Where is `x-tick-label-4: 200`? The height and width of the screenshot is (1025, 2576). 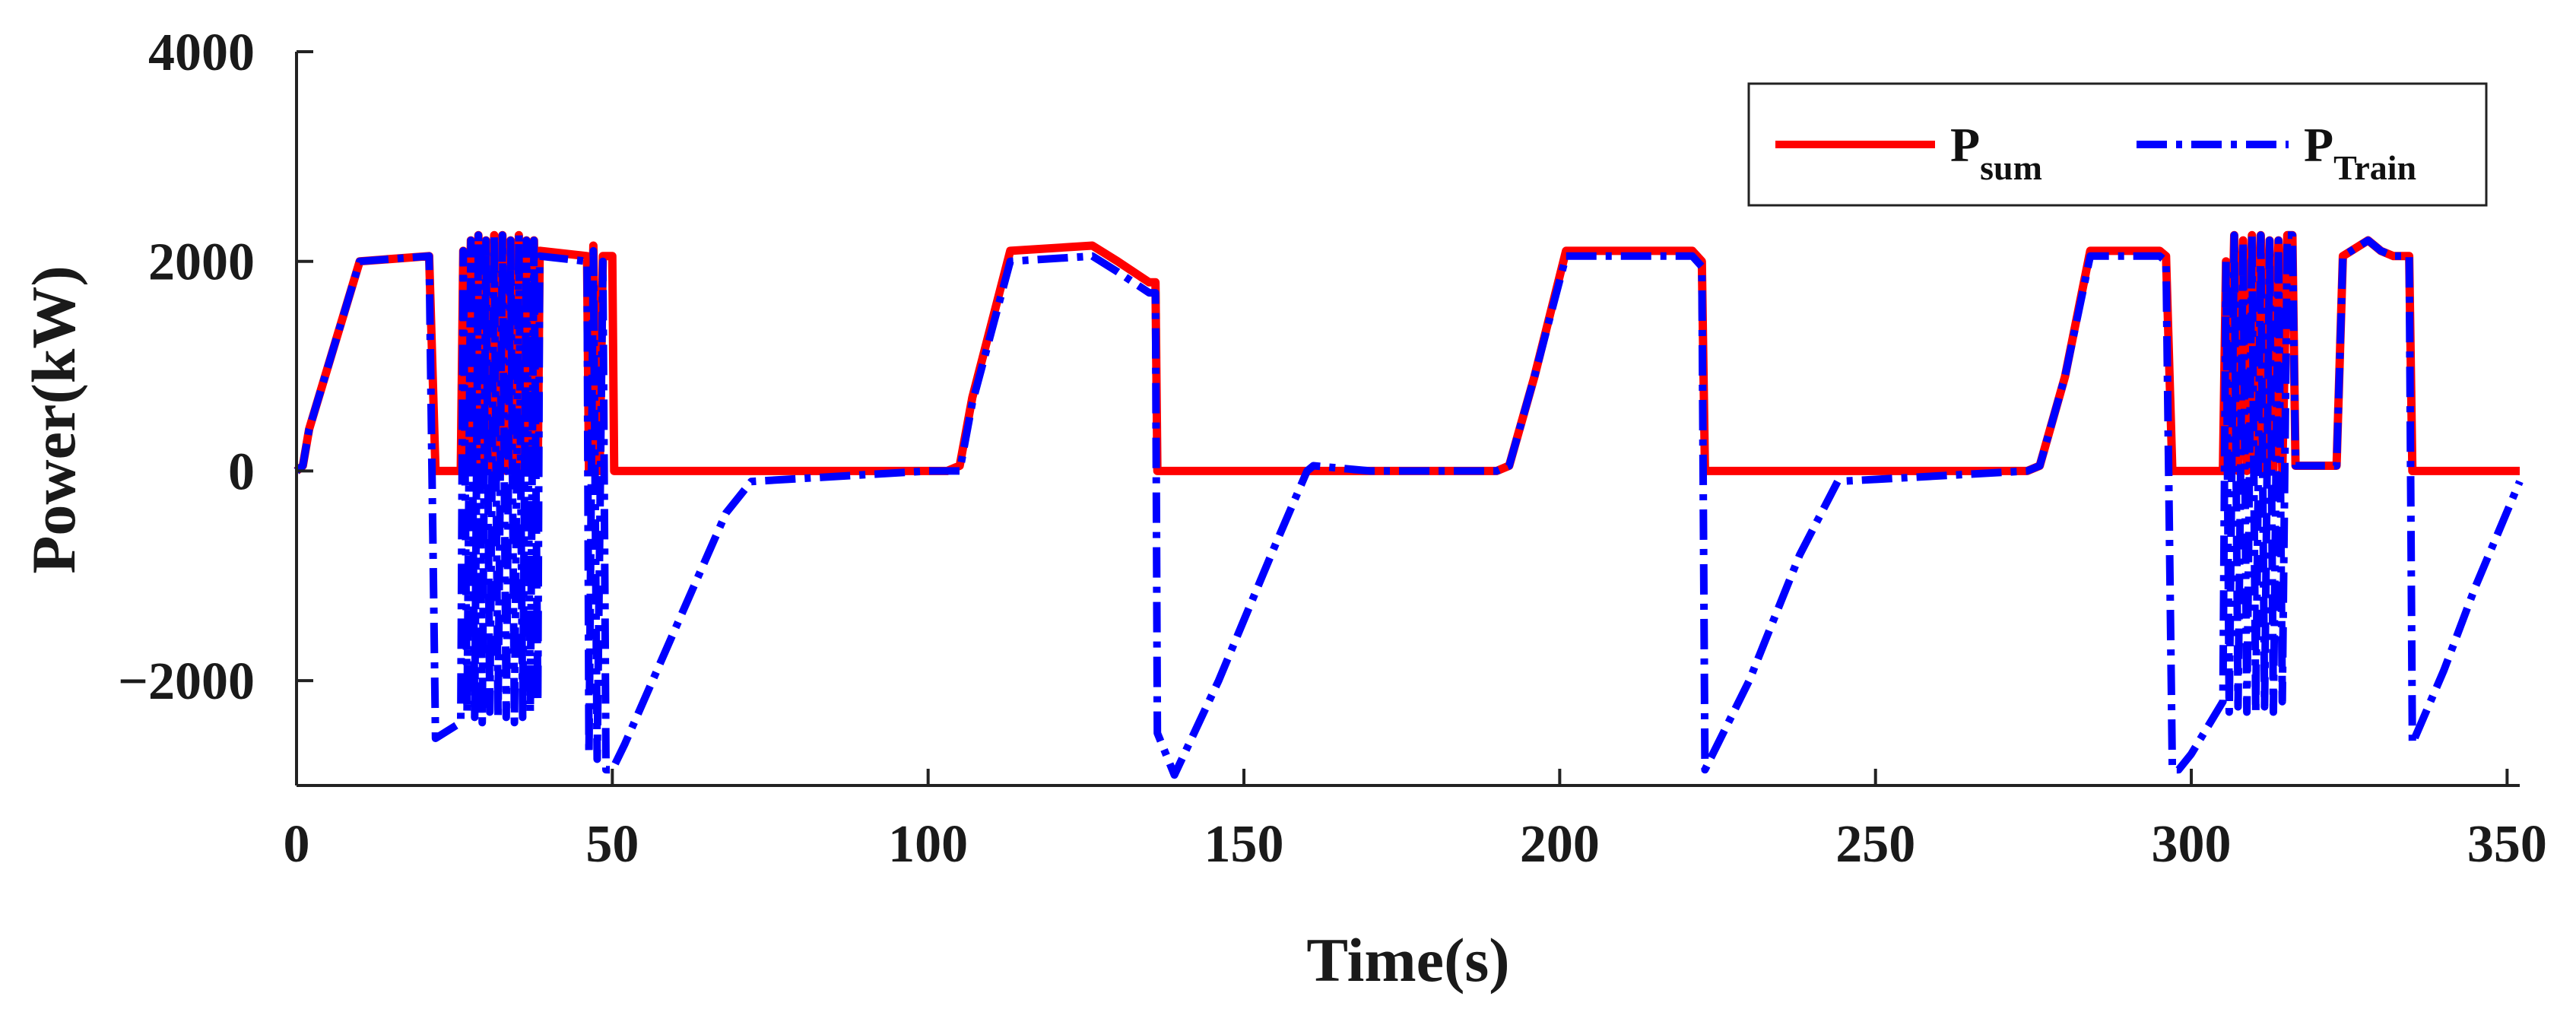
x-tick-label-4: 200 is located at coordinates (1560, 844).